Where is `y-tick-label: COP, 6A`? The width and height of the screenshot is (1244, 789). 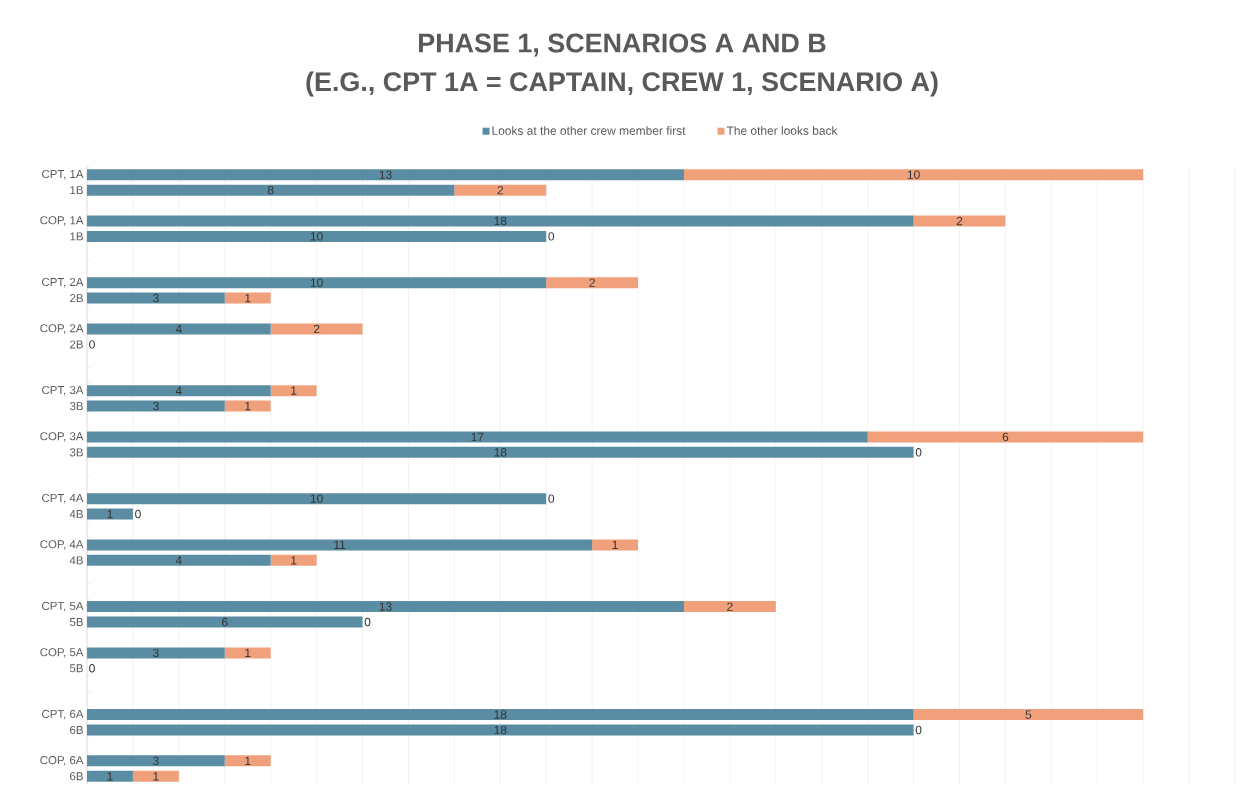 y-tick-label: COP, 6A is located at coordinates (62, 761).